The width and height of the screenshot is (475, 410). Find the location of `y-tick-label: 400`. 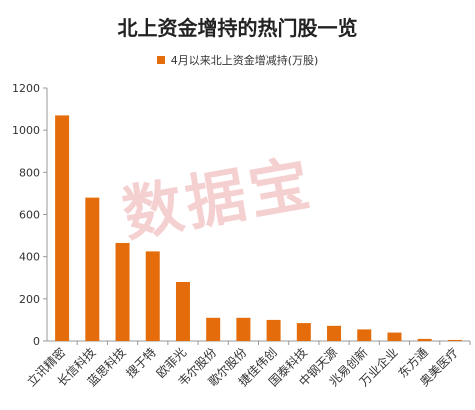

y-tick-label: 400 is located at coordinates (29, 257).